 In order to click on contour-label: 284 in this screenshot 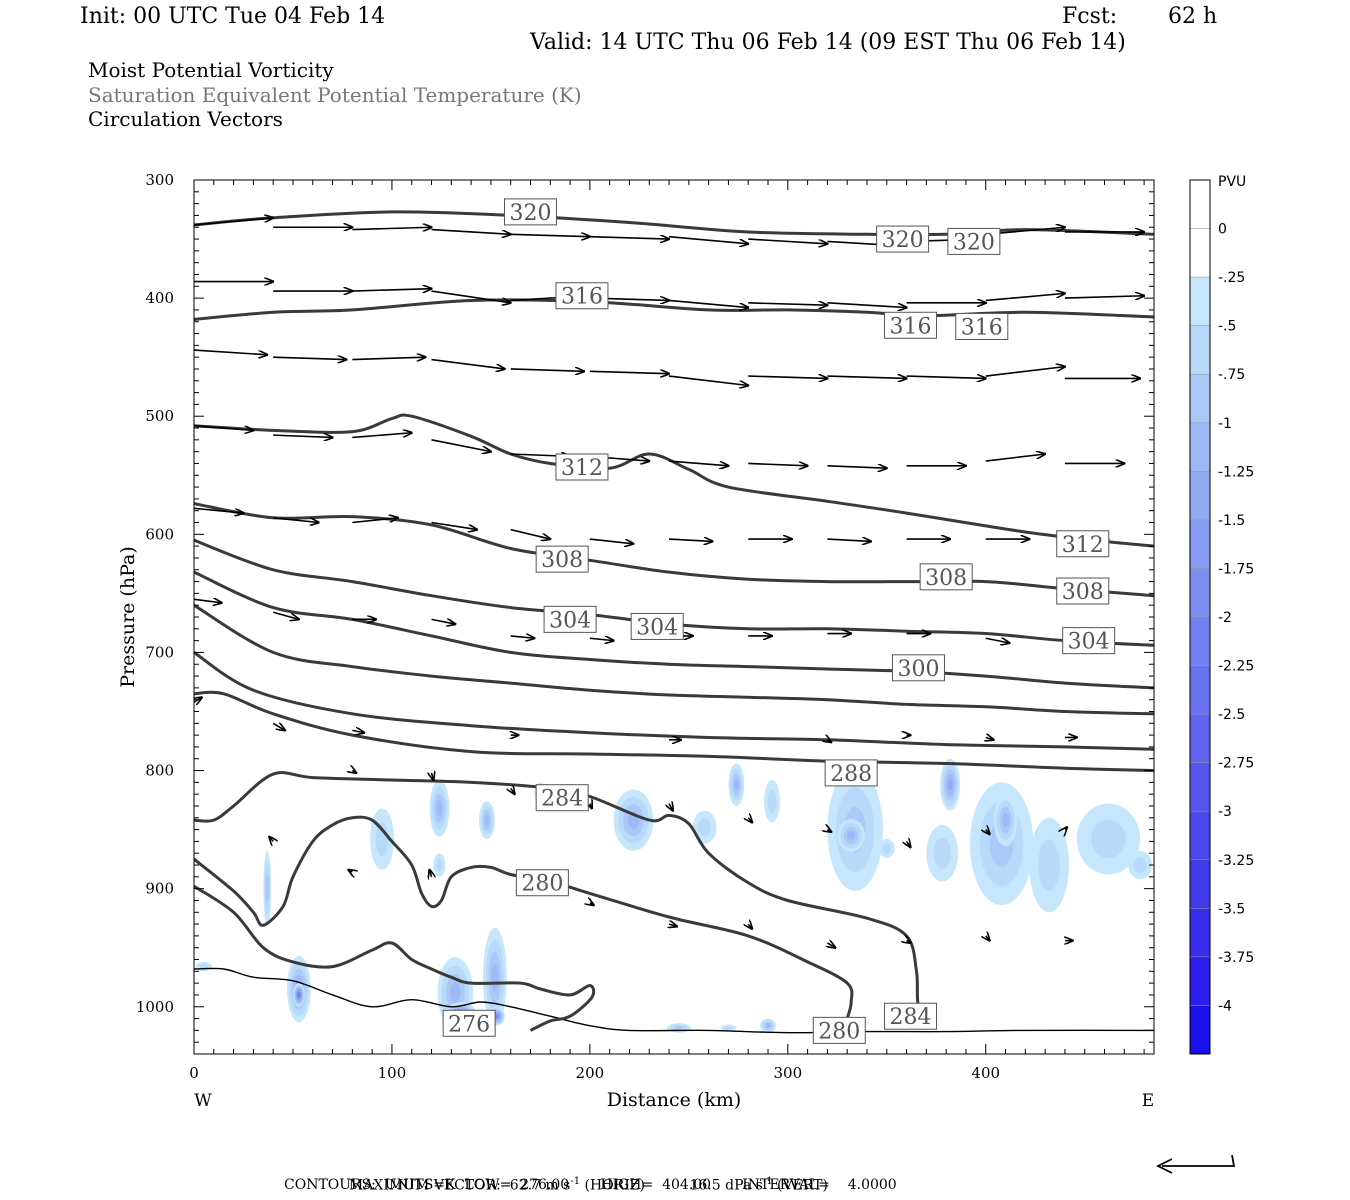, I will do `click(562, 799)`.